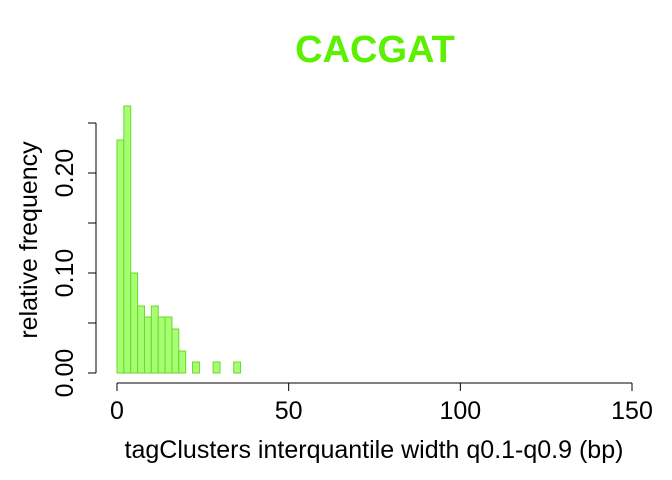 The height and width of the screenshot is (480, 672). What do you see at coordinates (65, 373) in the screenshot?
I see `y-tick-label: 0.00` at bounding box center [65, 373].